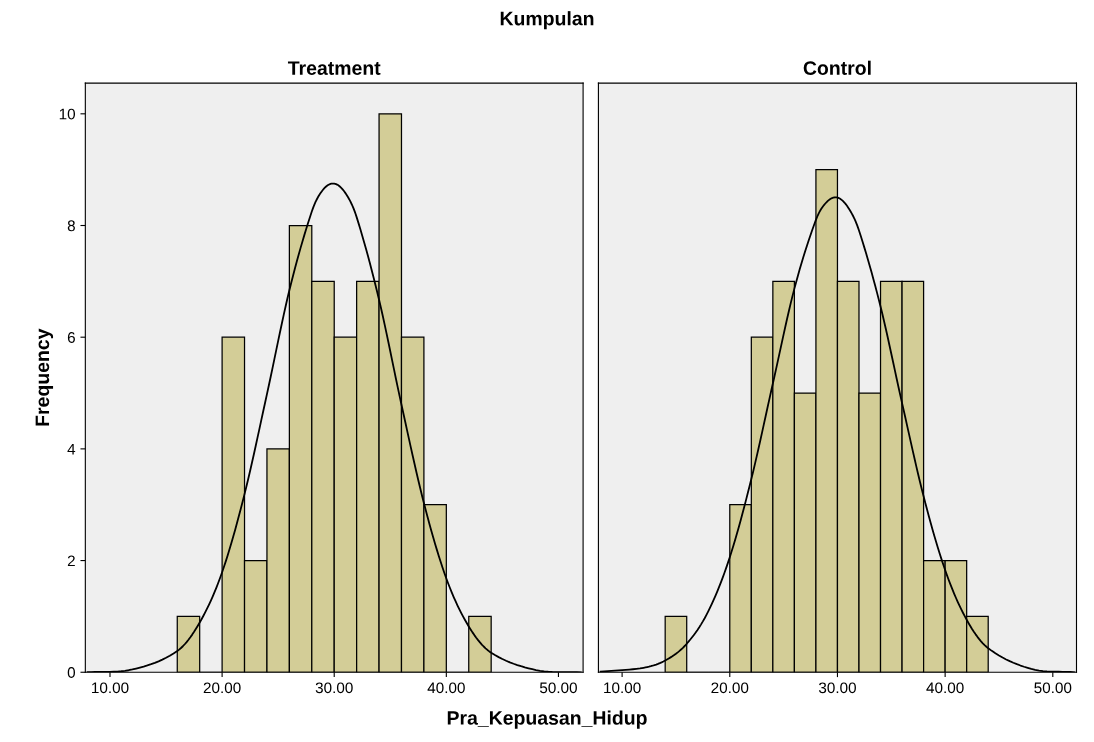 The height and width of the screenshot is (742, 1094). What do you see at coordinates (71, 561) in the screenshot?
I see `y-tick-label: 2` at bounding box center [71, 561].